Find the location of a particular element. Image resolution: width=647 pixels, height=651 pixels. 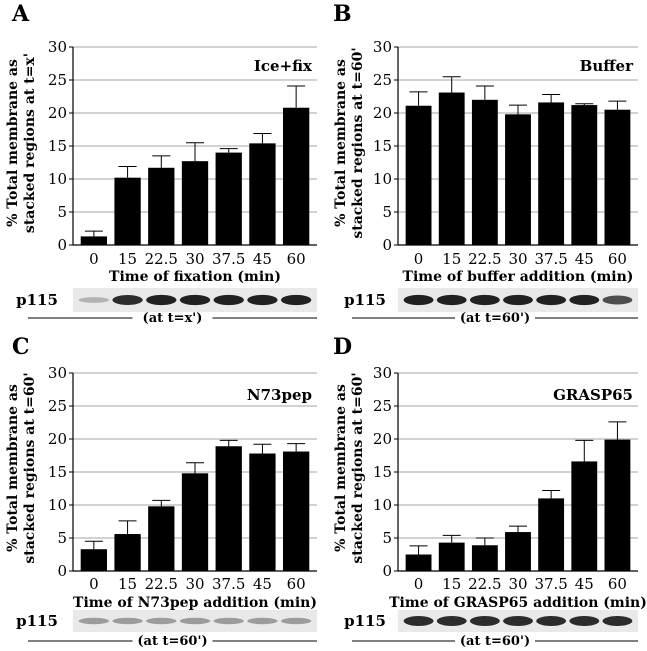

panel-label: C is located at coordinates (21, 347).